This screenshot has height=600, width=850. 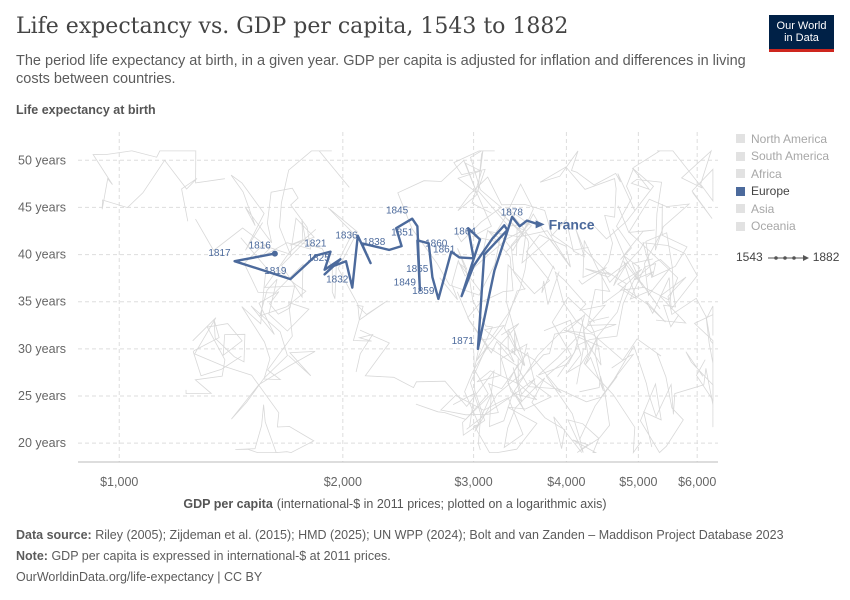 What do you see at coordinates (54, 535) in the screenshot?
I see `source-label: Data source:` at bounding box center [54, 535].